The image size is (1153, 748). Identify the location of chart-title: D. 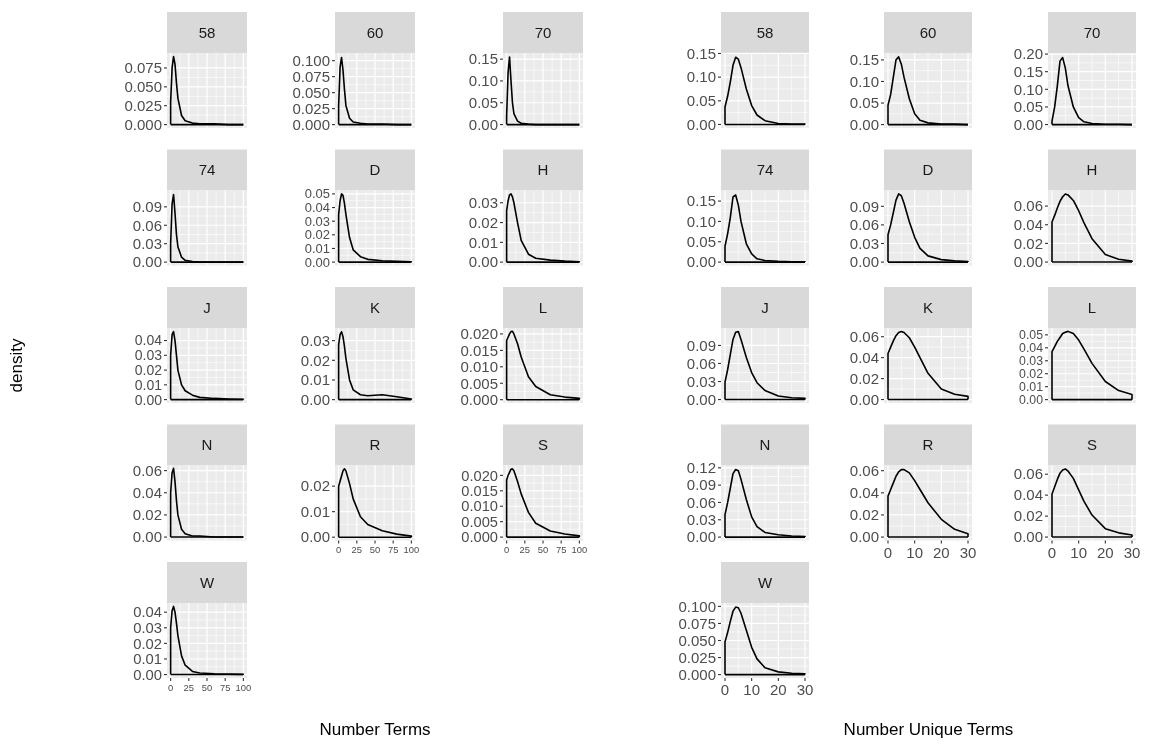
(375, 169).